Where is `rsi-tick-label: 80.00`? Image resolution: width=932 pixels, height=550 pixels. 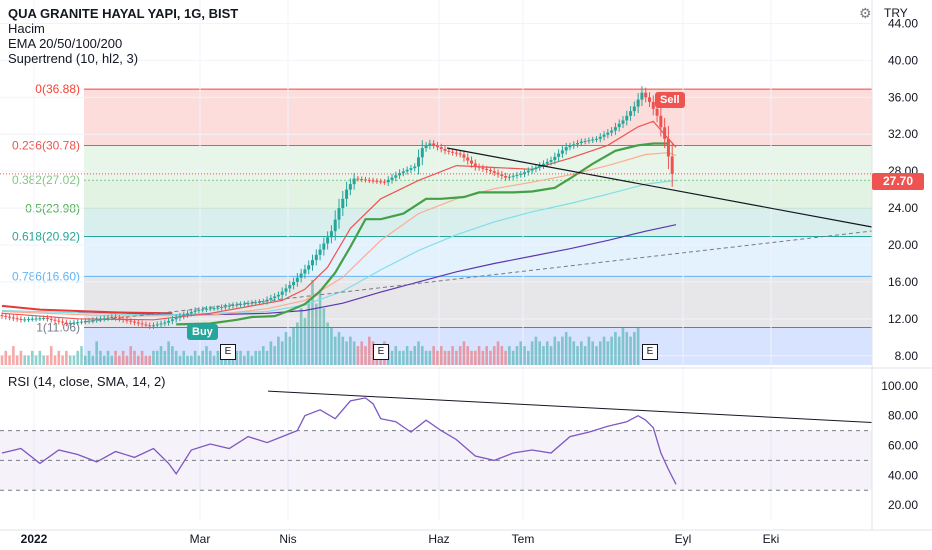
rsi-tick-label: 80.00 is located at coordinates (903, 416).